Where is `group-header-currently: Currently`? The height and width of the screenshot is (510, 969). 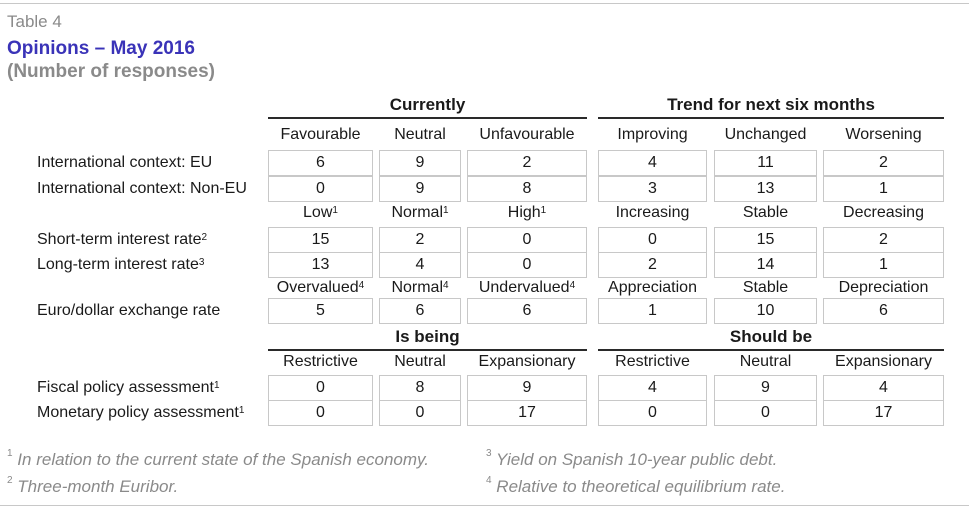
group-header-currently: Currently is located at coordinates (427, 104).